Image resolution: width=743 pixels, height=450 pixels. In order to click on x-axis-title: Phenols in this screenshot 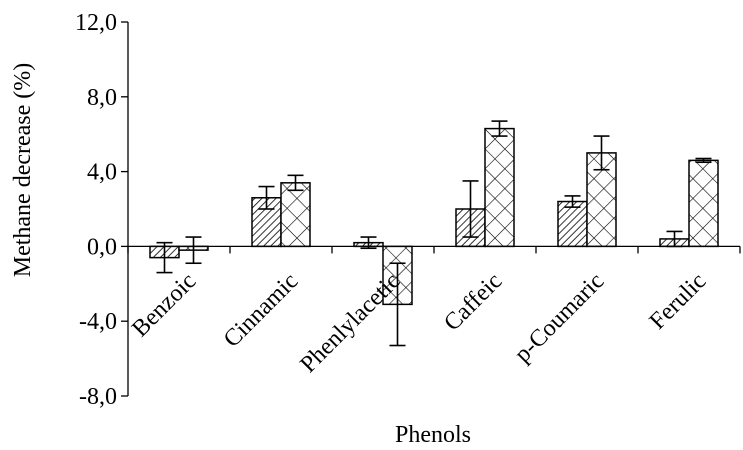, I will do `click(433, 435)`.